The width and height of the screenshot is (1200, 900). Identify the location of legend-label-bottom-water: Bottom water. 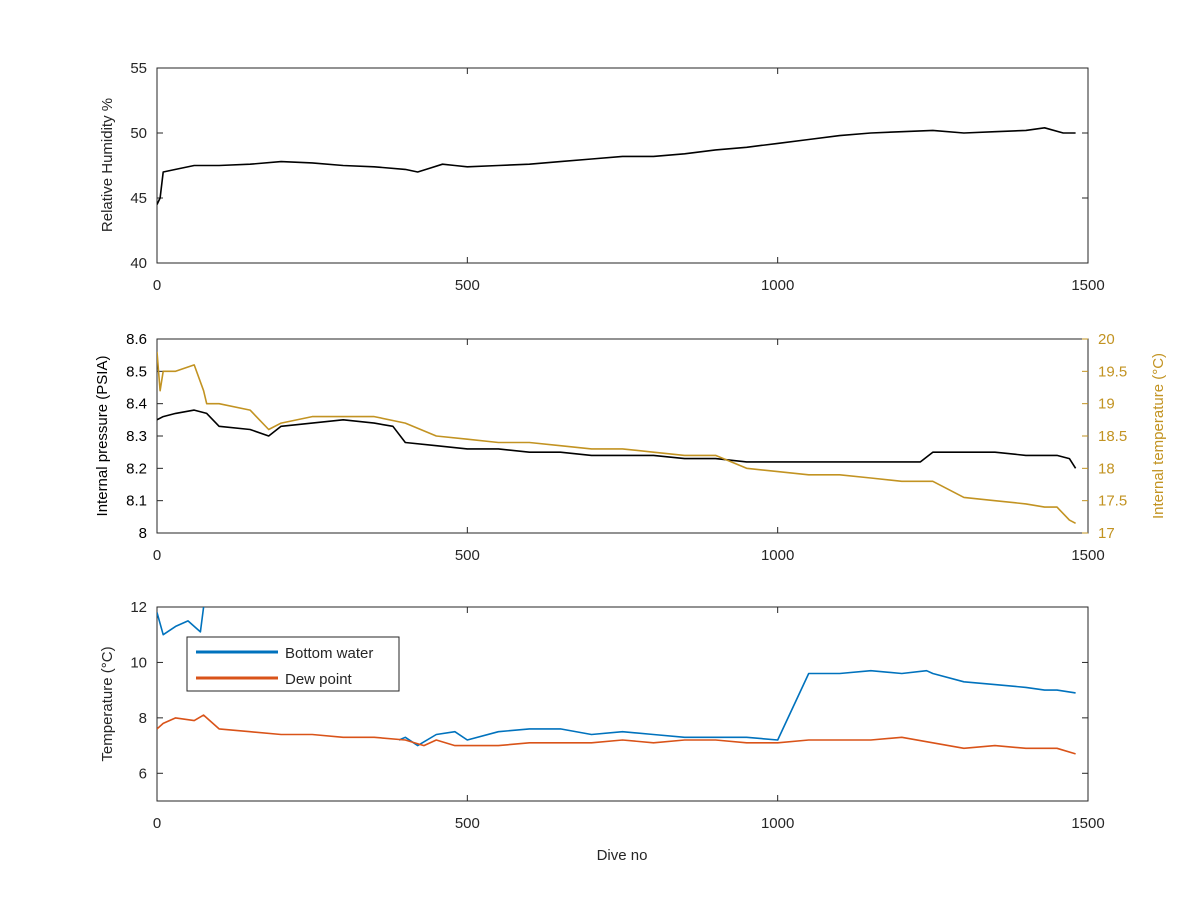
(329, 653).